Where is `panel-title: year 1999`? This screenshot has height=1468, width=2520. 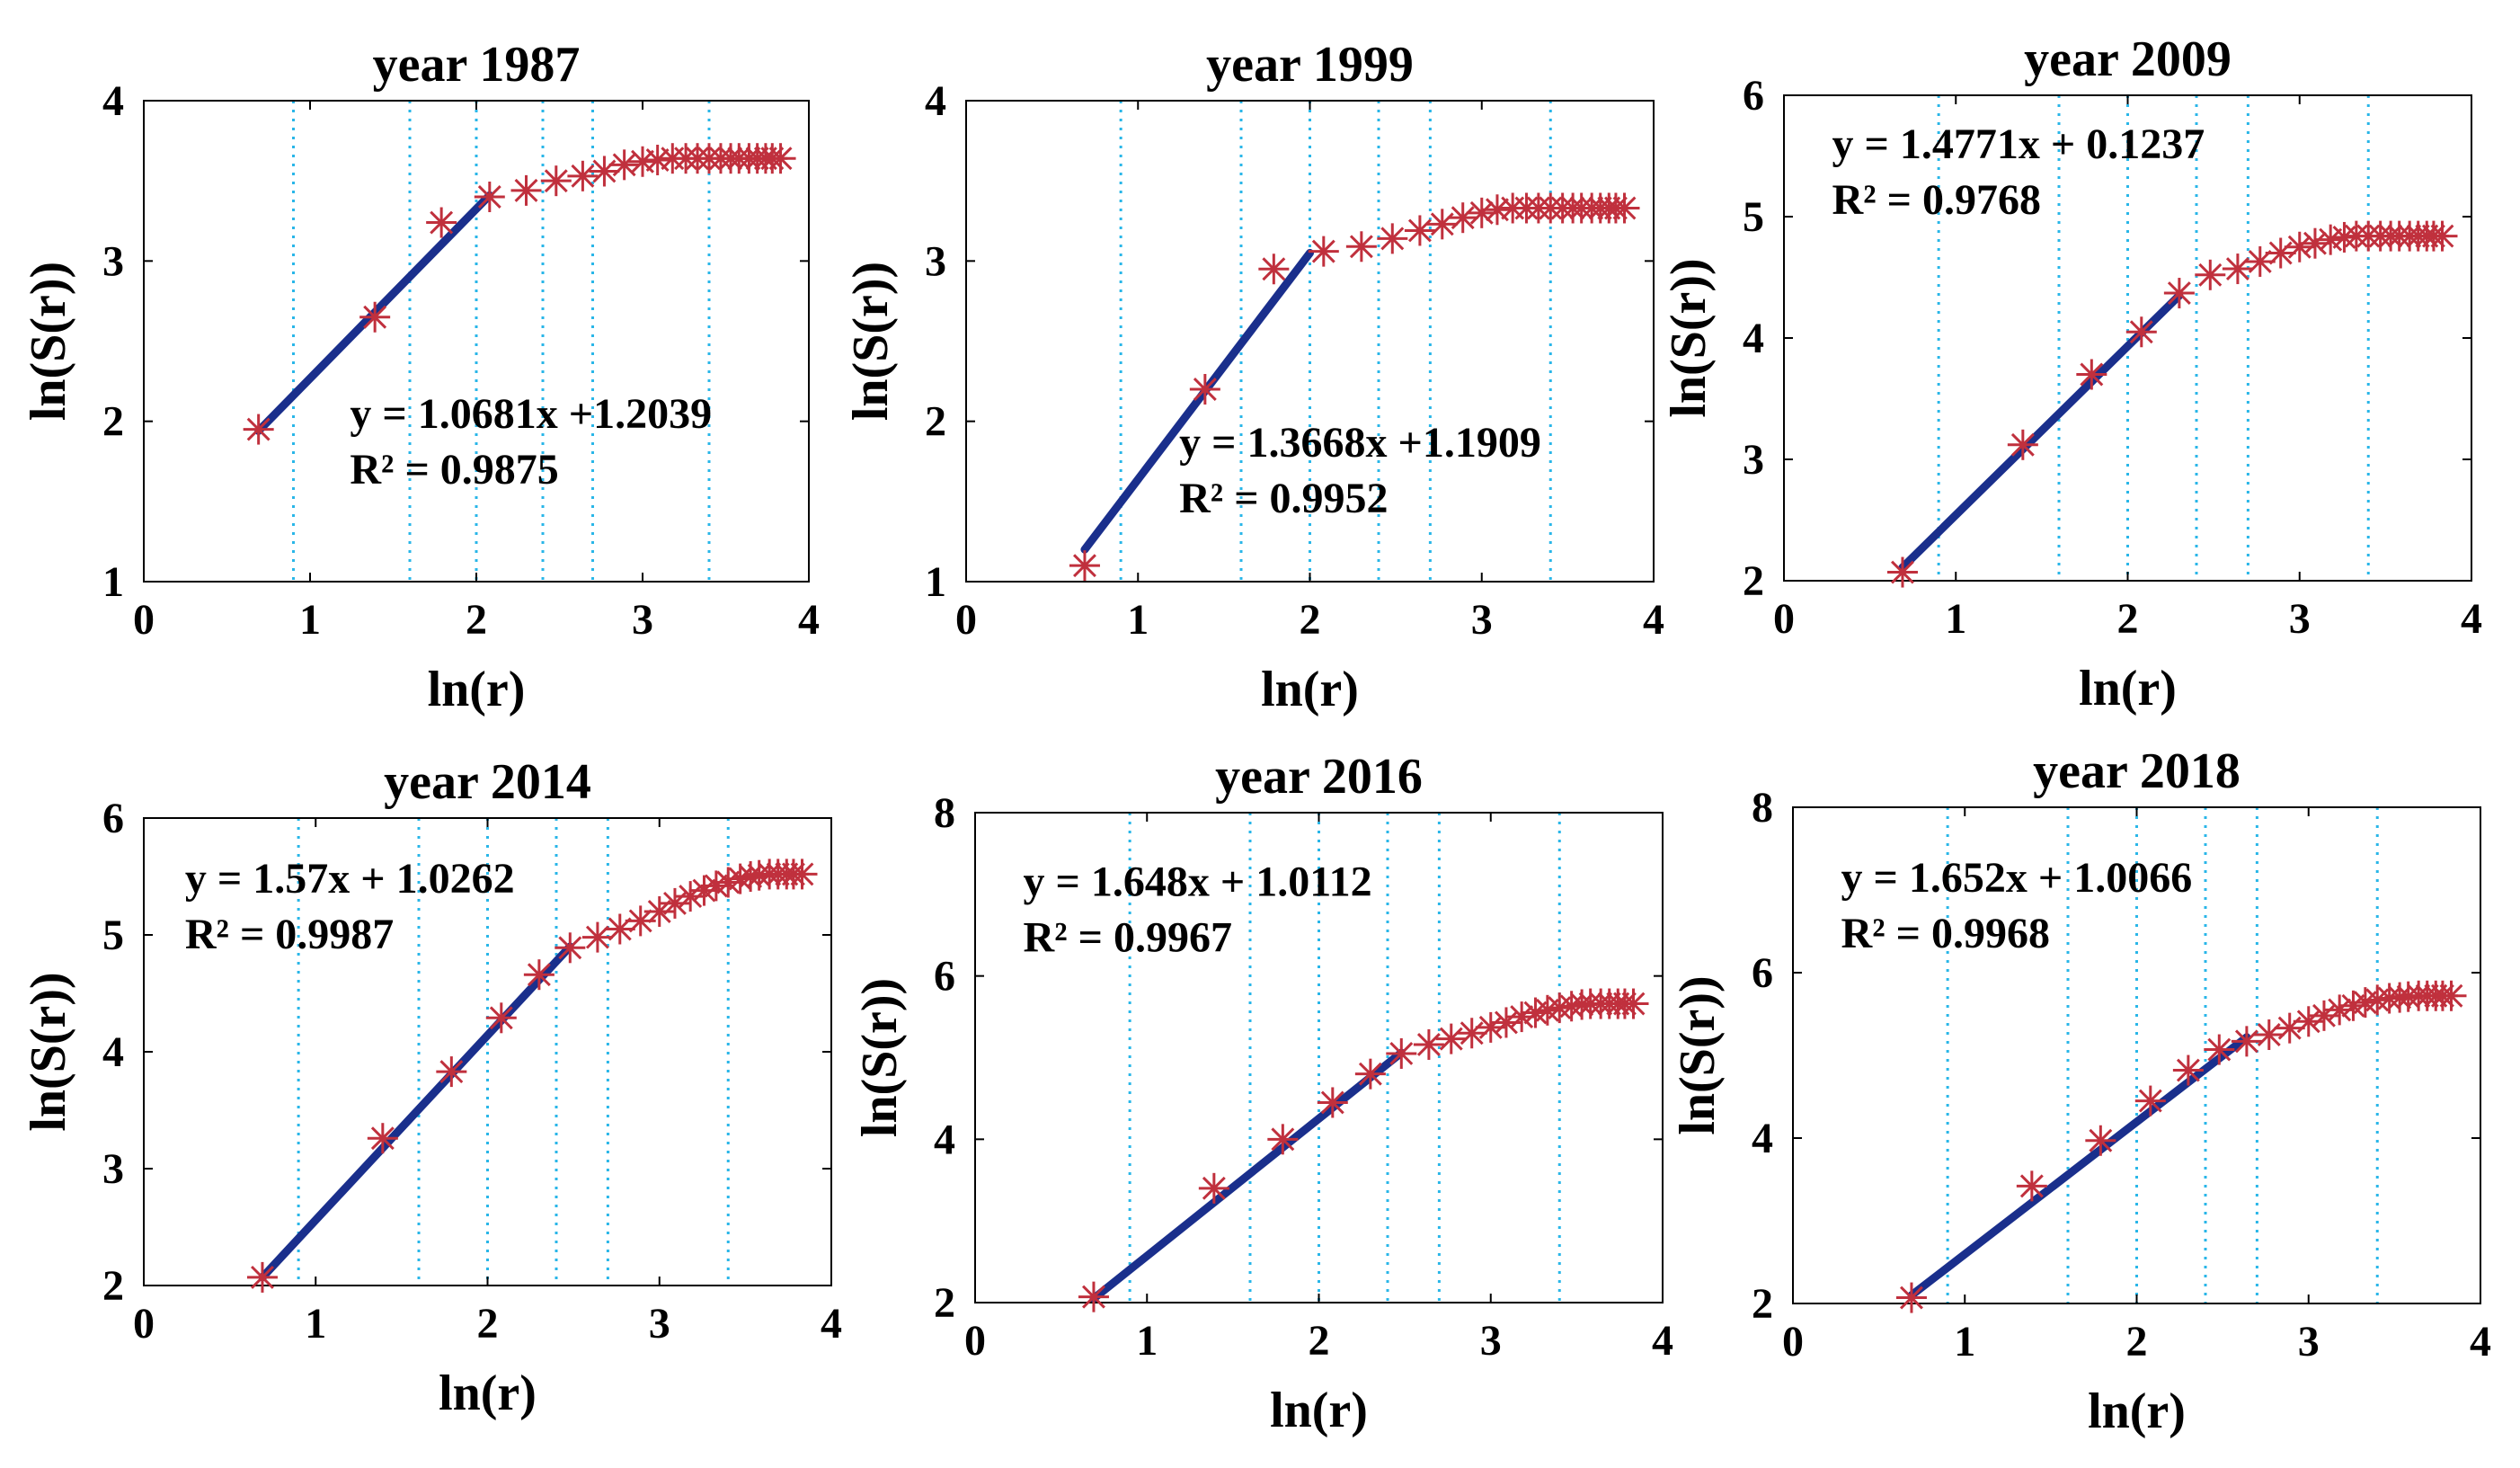
panel-title: year 1999 is located at coordinates (1310, 65).